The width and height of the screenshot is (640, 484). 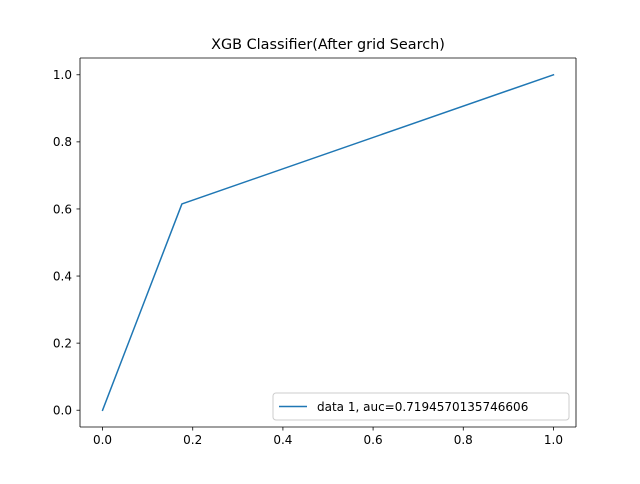 I want to click on y-tick-label: 0.4, so click(x=62, y=276).